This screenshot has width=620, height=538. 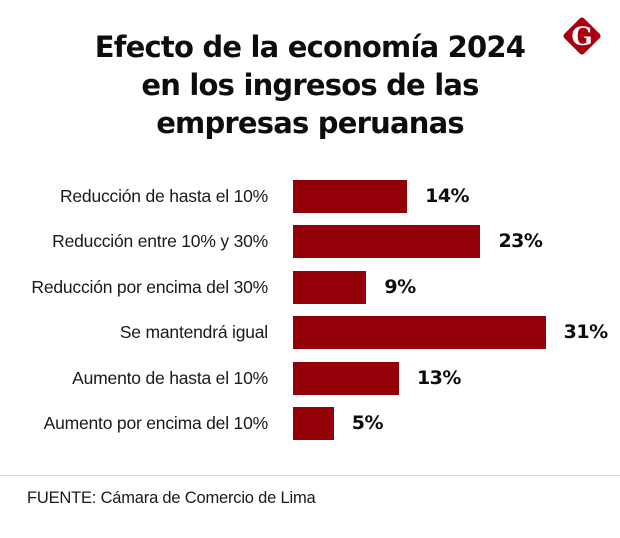 What do you see at coordinates (400, 286) in the screenshot?
I see `value-label: 9%` at bounding box center [400, 286].